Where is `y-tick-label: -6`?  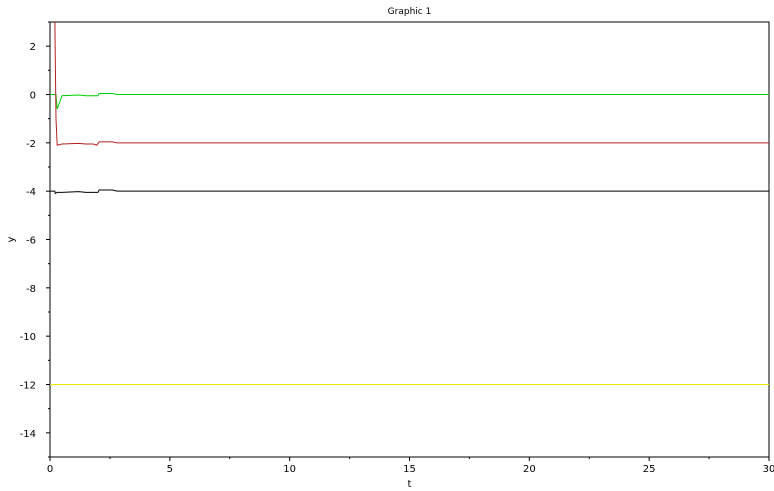 y-tick-label: -6 is located at coordinates (31, 241).